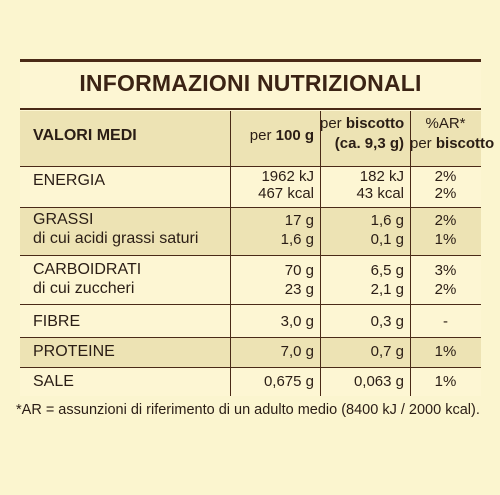  What do you see at coordinates (250, 231) in the screenshot?
I see `grassi-band` at bounding box center [250, 231].